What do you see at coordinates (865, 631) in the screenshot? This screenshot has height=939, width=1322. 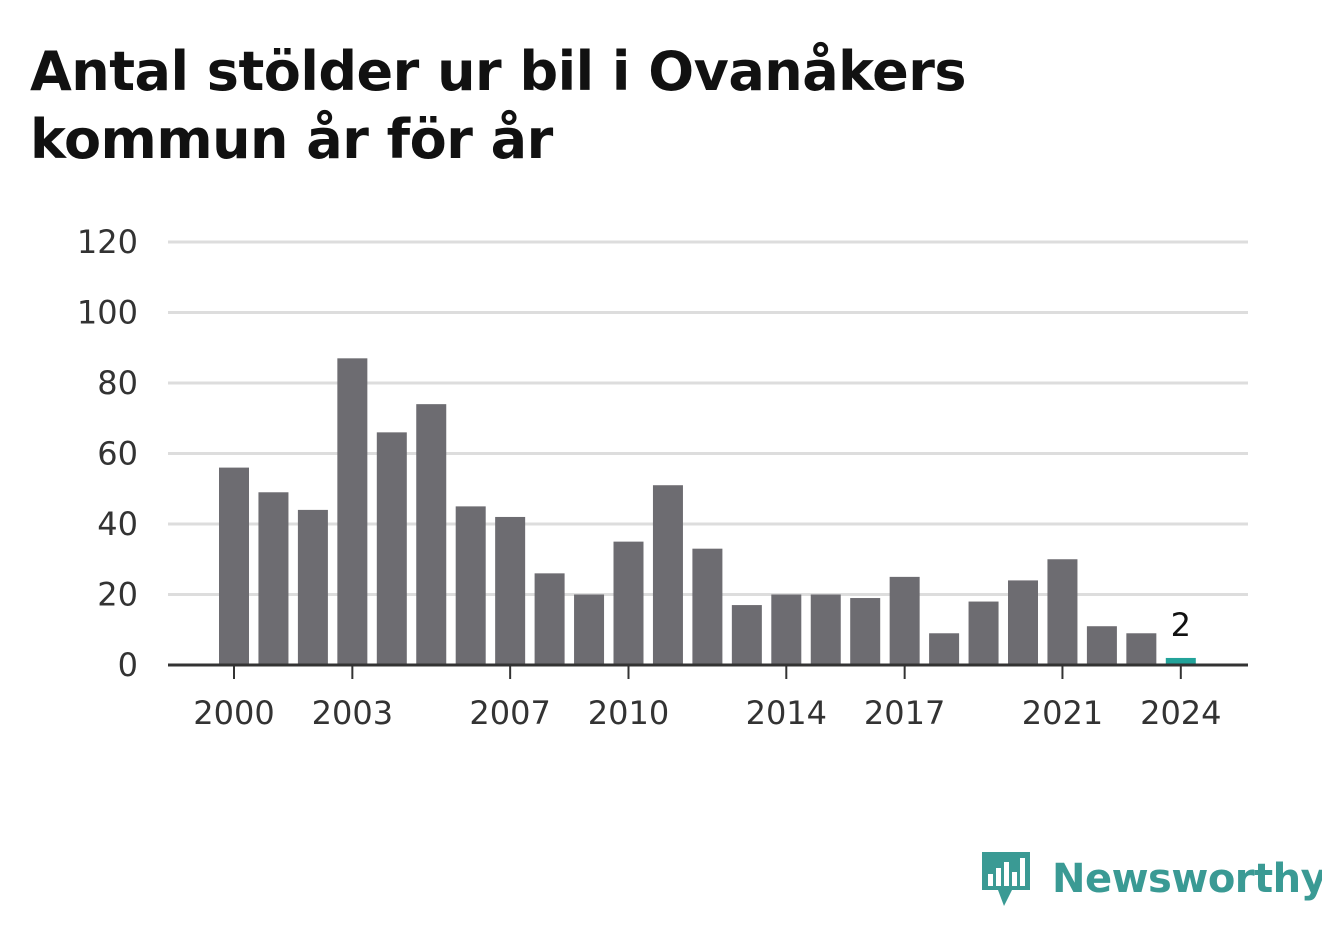 I see `bar-2016` at bounding box center [865, 631].